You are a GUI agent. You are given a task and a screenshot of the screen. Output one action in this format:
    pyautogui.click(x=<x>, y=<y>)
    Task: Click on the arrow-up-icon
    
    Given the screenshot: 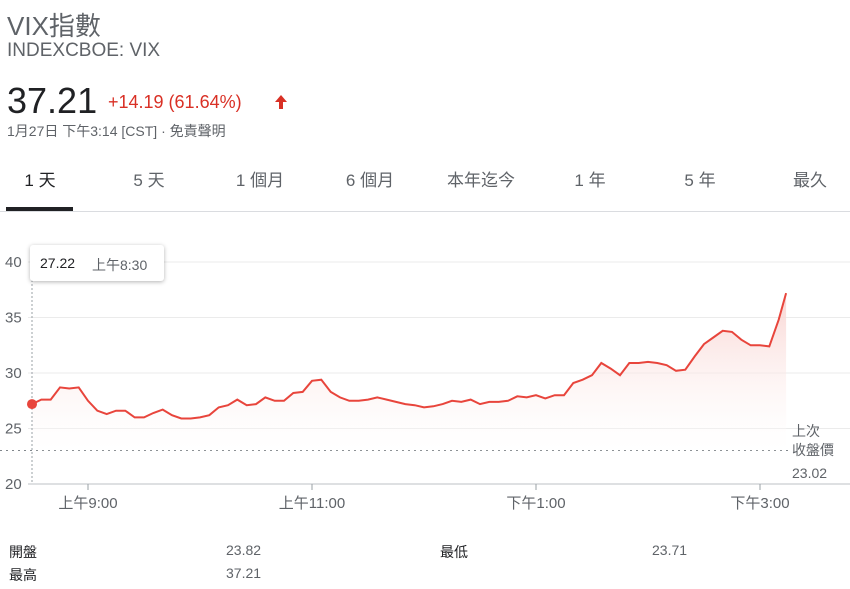 What is the action you would take?
    pyautogui.click(x=281, y=102)
    